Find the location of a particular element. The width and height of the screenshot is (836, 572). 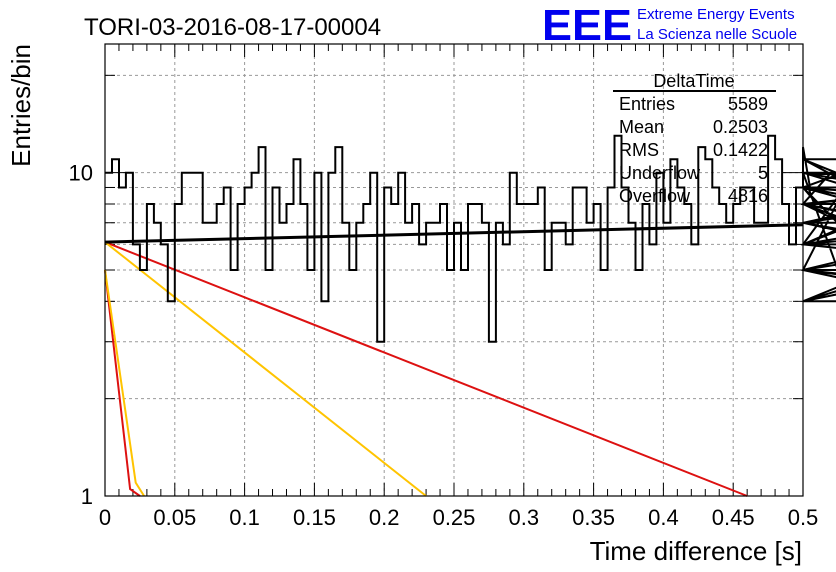

stats-value-rms: 0.1422 is located at coordinates (740, 150).